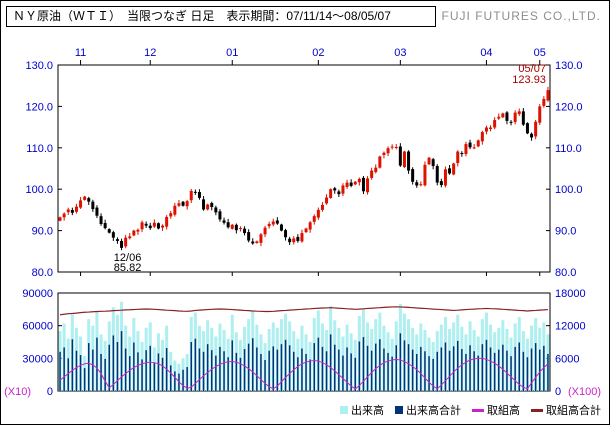  Describe the element at coordinates (399, 410) in the screenshot. I see `volume-total-swatch-icon` at that location.